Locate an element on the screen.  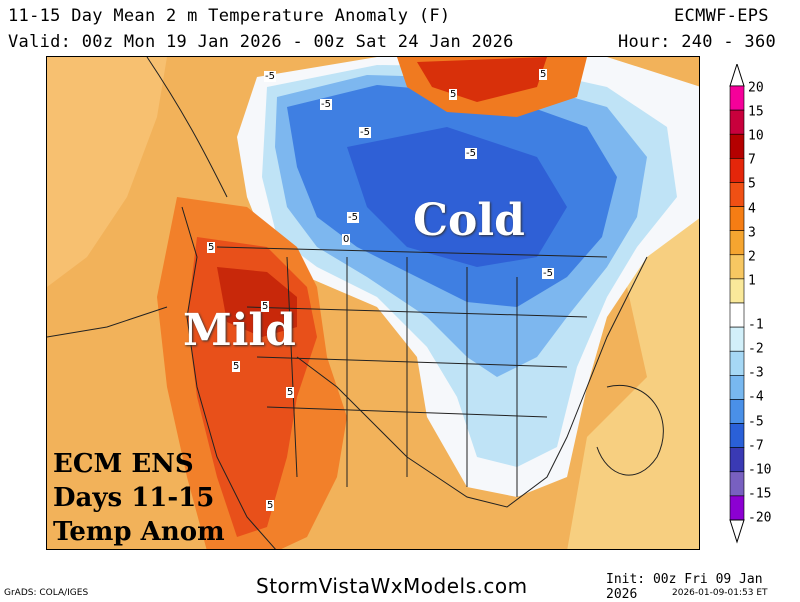
colorbar-bottom-arrow is located at coordinates (737, 531).